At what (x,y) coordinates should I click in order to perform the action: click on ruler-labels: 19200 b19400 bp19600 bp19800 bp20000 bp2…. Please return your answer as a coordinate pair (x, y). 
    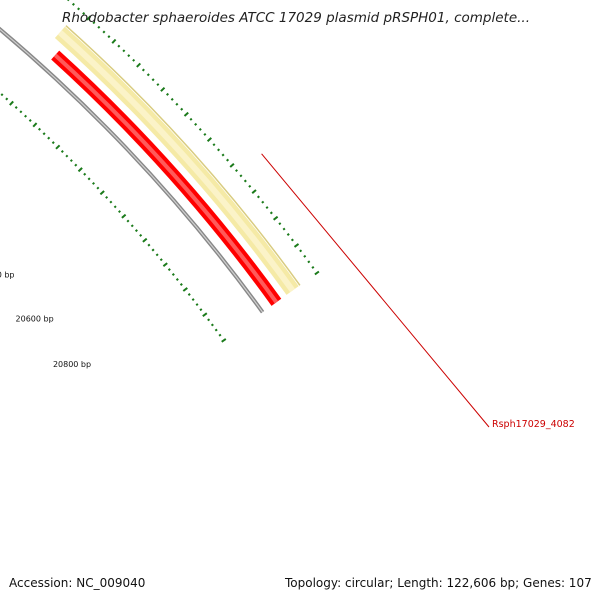
    Looking at the image, I should click on (45, 320).